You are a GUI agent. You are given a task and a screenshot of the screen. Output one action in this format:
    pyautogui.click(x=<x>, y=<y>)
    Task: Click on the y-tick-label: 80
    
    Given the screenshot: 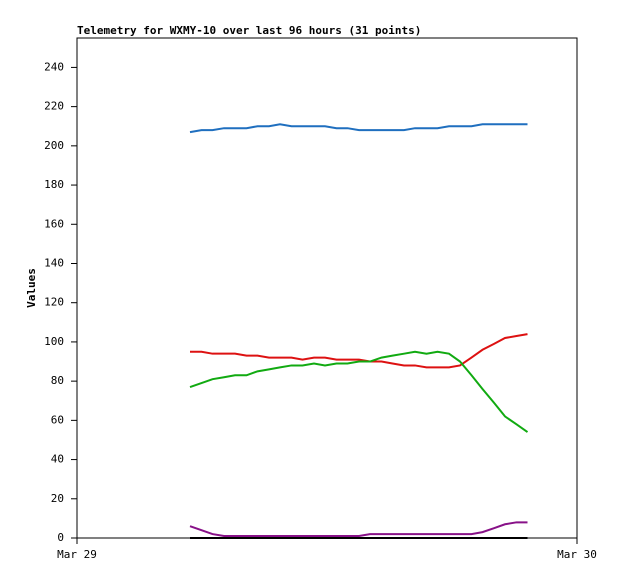 What is the action you would take?
    pyautogui.click(x=57, y=380)
    